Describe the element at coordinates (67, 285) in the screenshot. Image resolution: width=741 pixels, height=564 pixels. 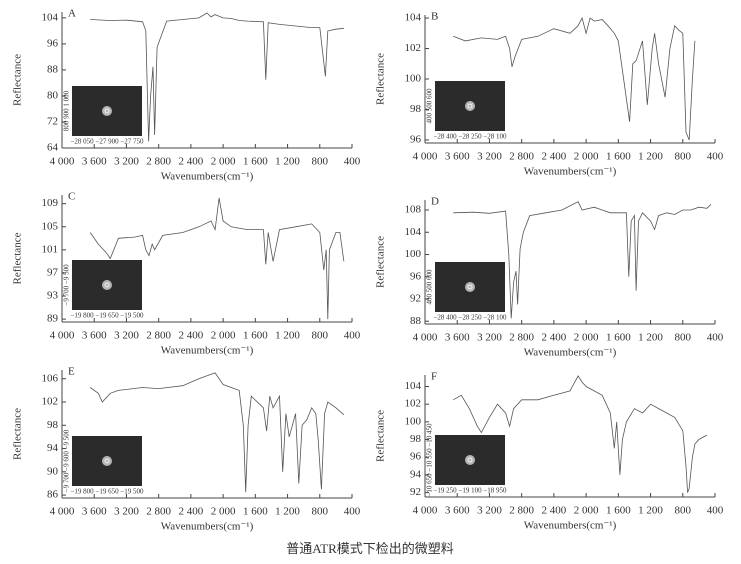
I see `inset-y-labels: −9 700 −9 500` at that location.